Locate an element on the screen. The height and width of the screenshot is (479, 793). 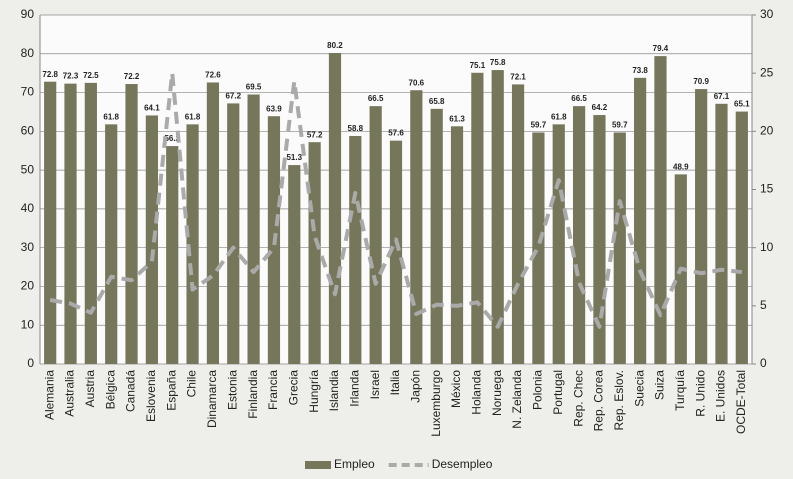
value-label: 64.2 is located at coordinates (600, 107).